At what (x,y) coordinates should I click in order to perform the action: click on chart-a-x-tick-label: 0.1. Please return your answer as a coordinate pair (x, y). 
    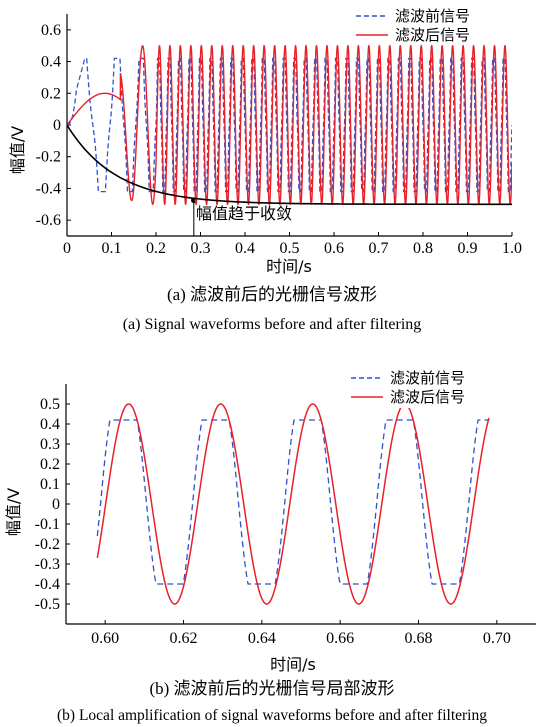
    Looking at the image, I should click on (112, 248).